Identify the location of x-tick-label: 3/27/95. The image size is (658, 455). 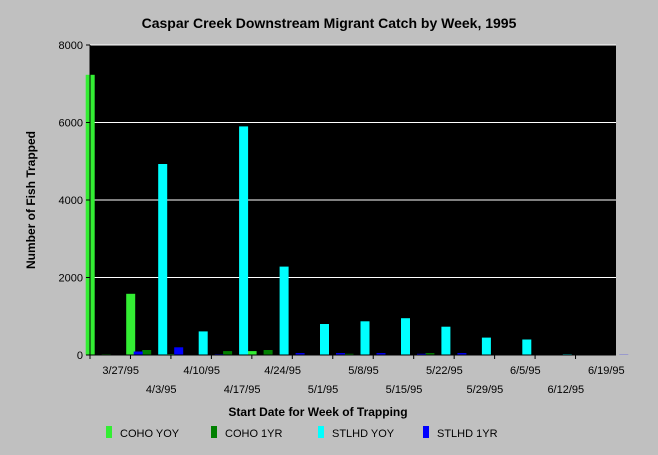
(120, 371).